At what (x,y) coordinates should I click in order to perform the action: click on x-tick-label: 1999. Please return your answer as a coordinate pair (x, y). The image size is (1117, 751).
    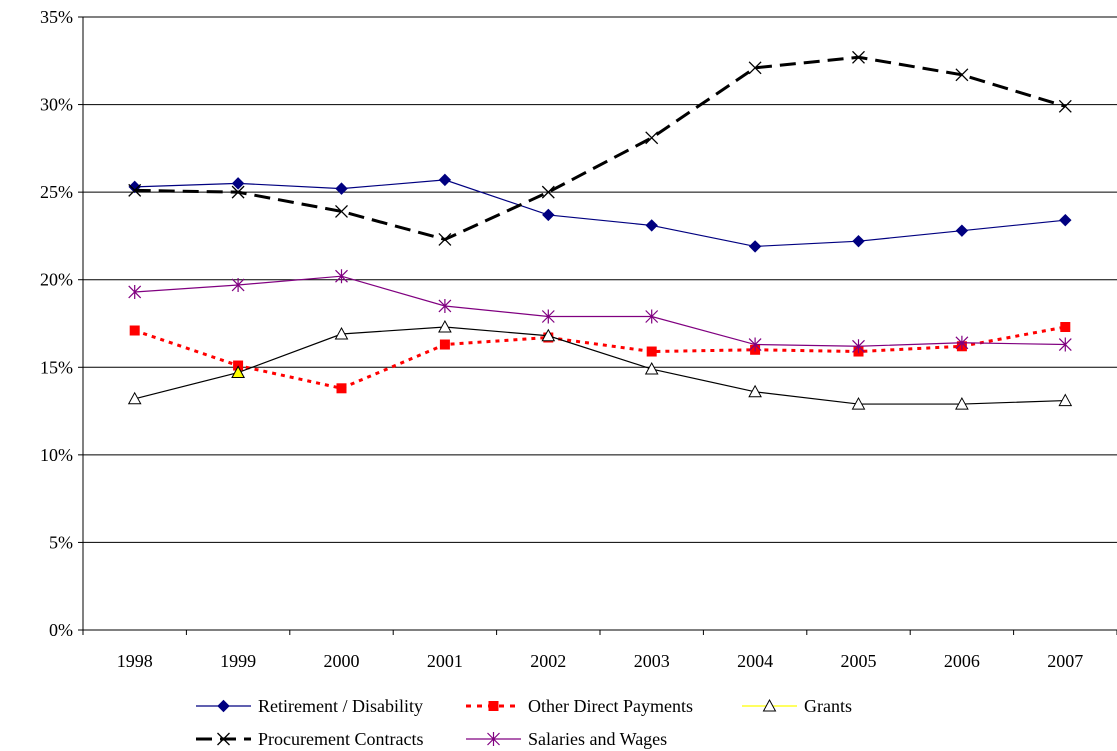
    Looking at the image, I should click on (238, 661).